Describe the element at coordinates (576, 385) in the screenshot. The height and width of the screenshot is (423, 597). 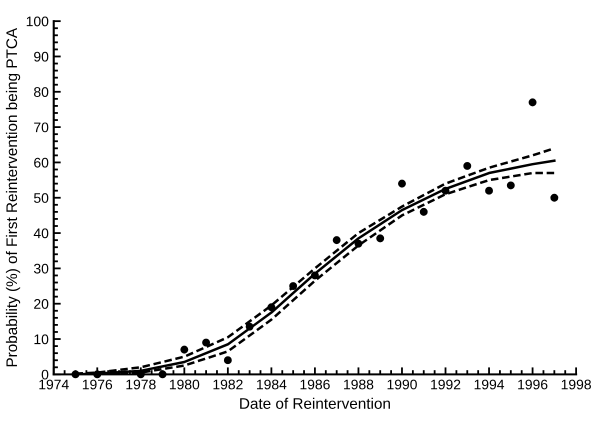
I see `x-tick-label: 1998` at that location.